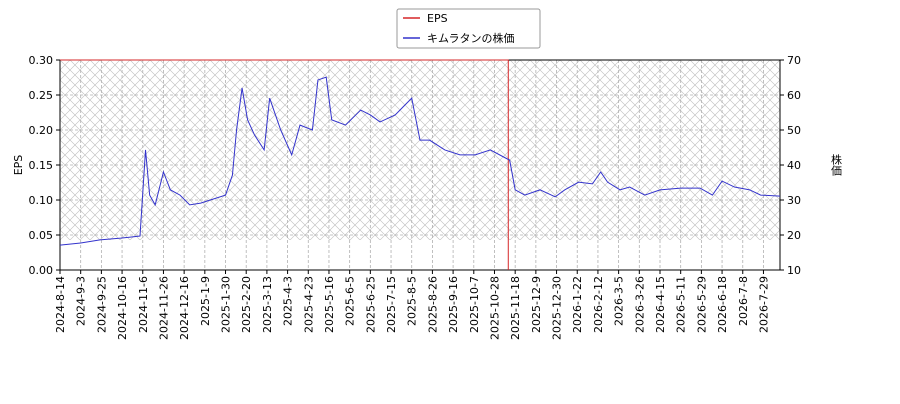  What do you see at coordinates (598, 304) in the screenshot?
I see `x-tick-label: 2026-2-12` at bounding box center [598, 304].